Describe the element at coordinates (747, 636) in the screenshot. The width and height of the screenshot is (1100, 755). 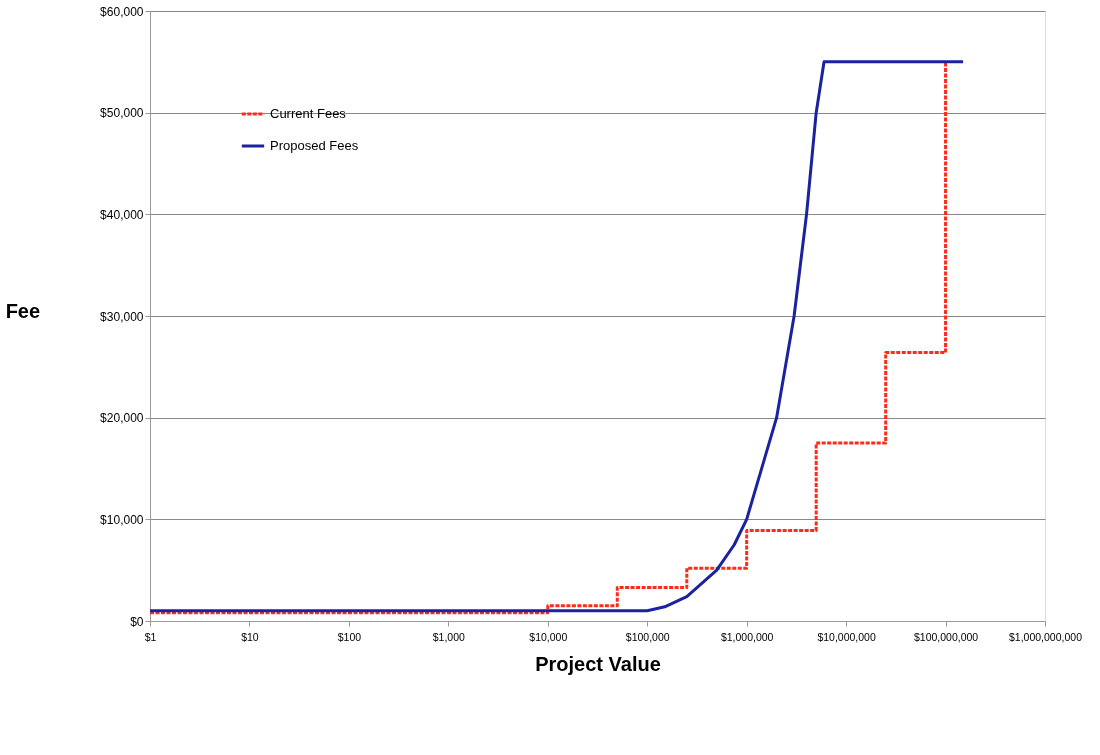
I see `x-tick-label: $1,000,000` at that location.